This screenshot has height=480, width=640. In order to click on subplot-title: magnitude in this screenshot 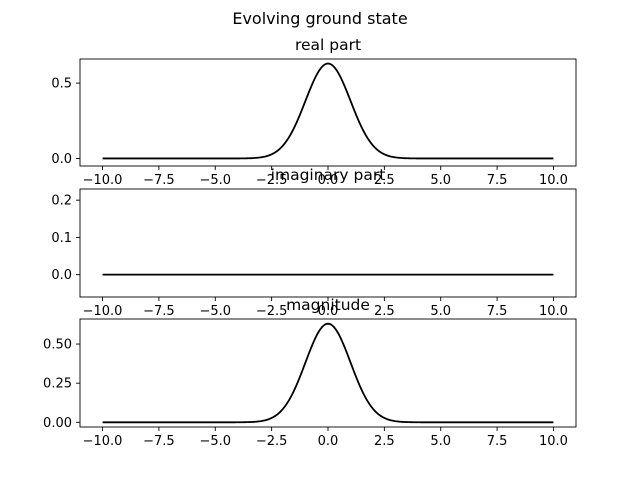, I will do `click(328, 305)`.